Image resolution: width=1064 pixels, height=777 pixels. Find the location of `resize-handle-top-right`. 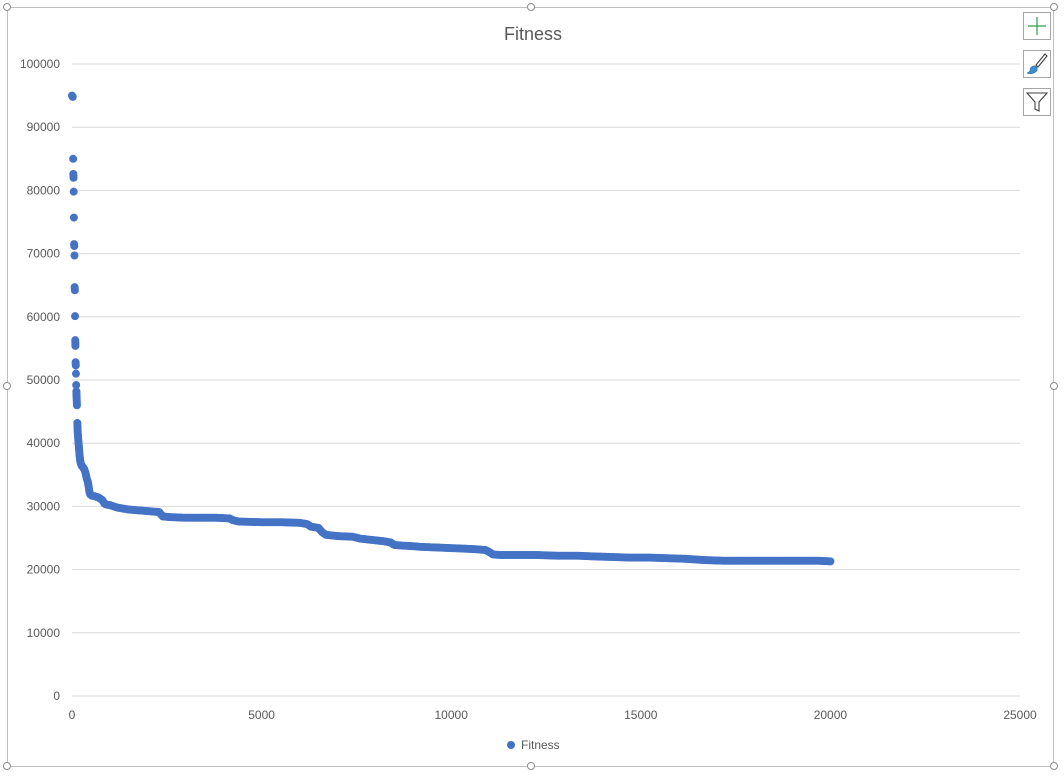

resize-handle-top-right is located at coordinates (1054, 7).